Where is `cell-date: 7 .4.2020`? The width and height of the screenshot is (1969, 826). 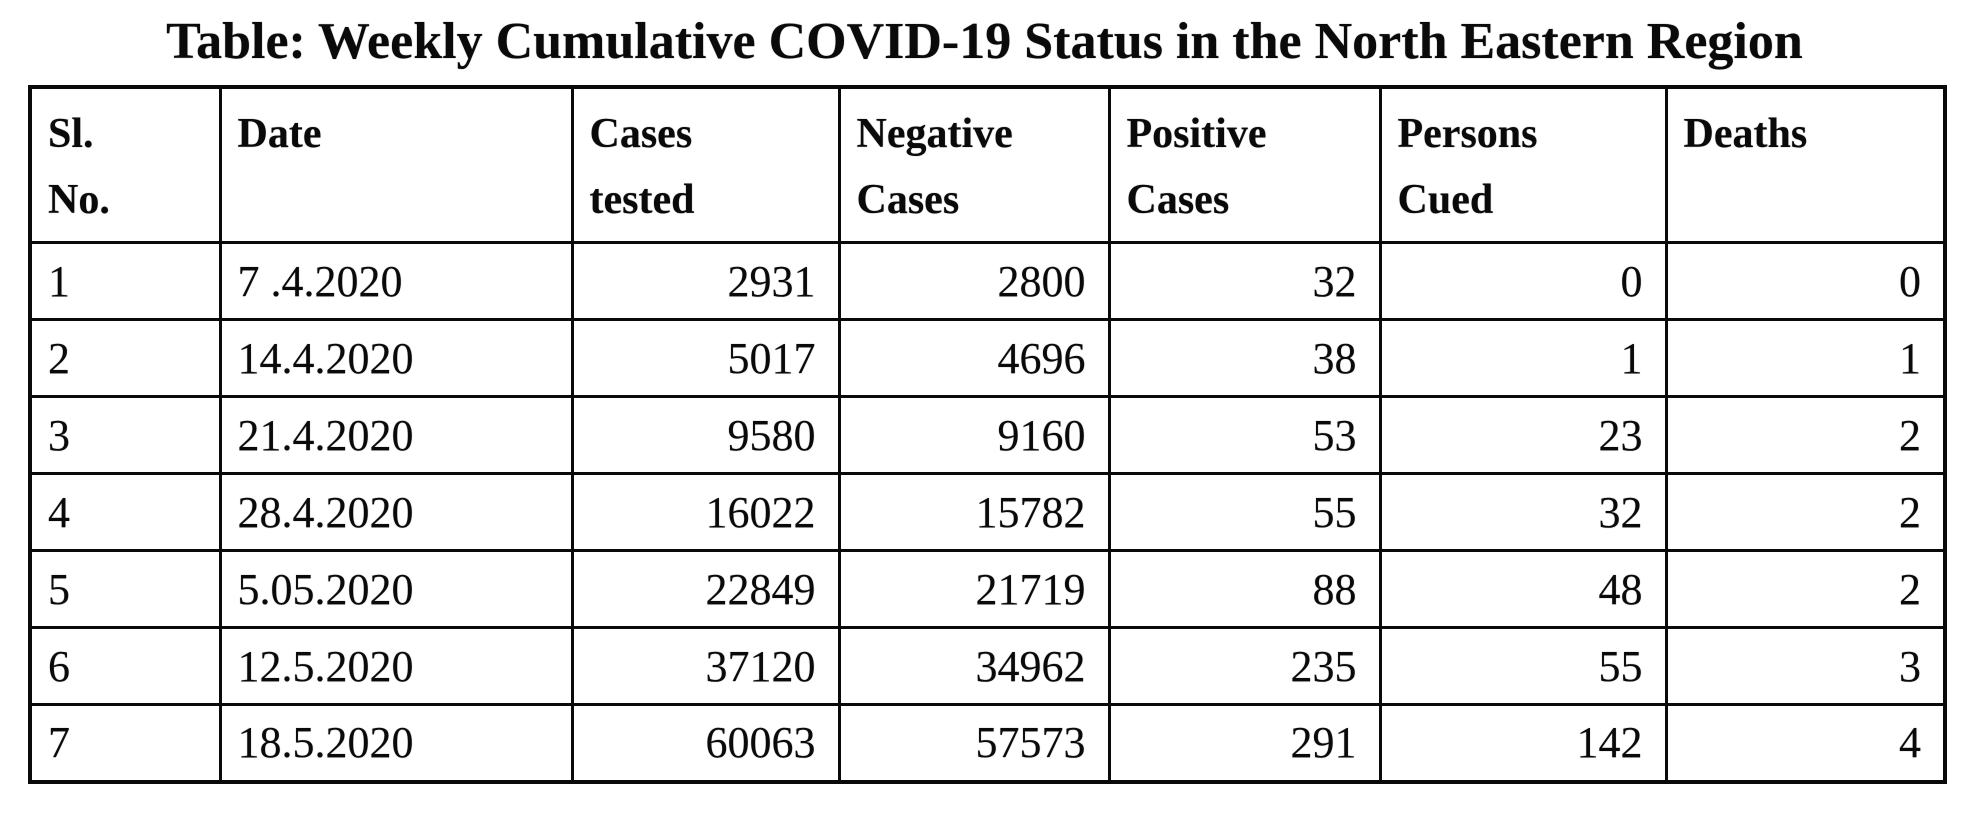 cell-date: 7 .4.2020 is located at coordinates (396, 281).